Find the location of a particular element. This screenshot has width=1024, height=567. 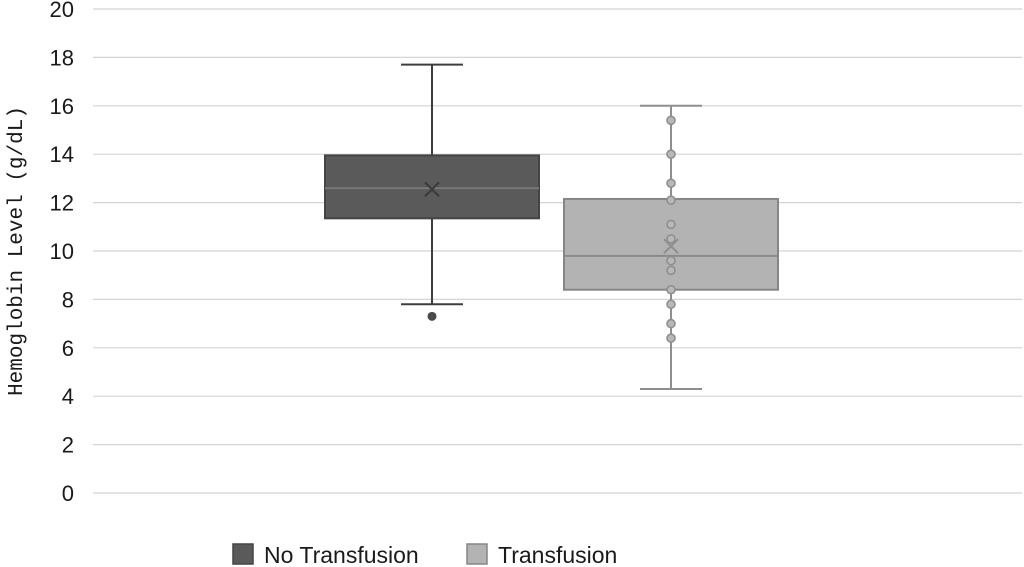

legend: No Transfusion Transfusion is located at coordinates (424, 554).